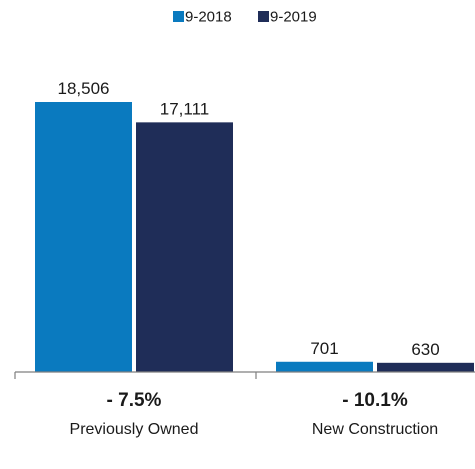 This screenshot has width=475, height=469. Describe the element at coordinates (134, 400) in the screenshot. I see `change-label-0: - 7.5%` at that location.